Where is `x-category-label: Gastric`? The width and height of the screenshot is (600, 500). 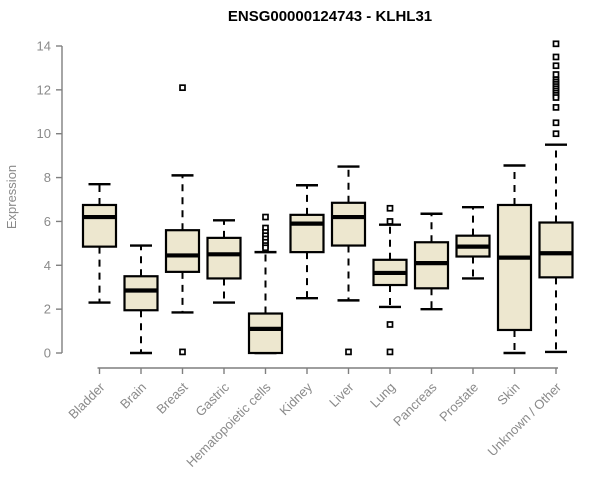 x-category-label: Gastric is located at coordinates (212, 399).